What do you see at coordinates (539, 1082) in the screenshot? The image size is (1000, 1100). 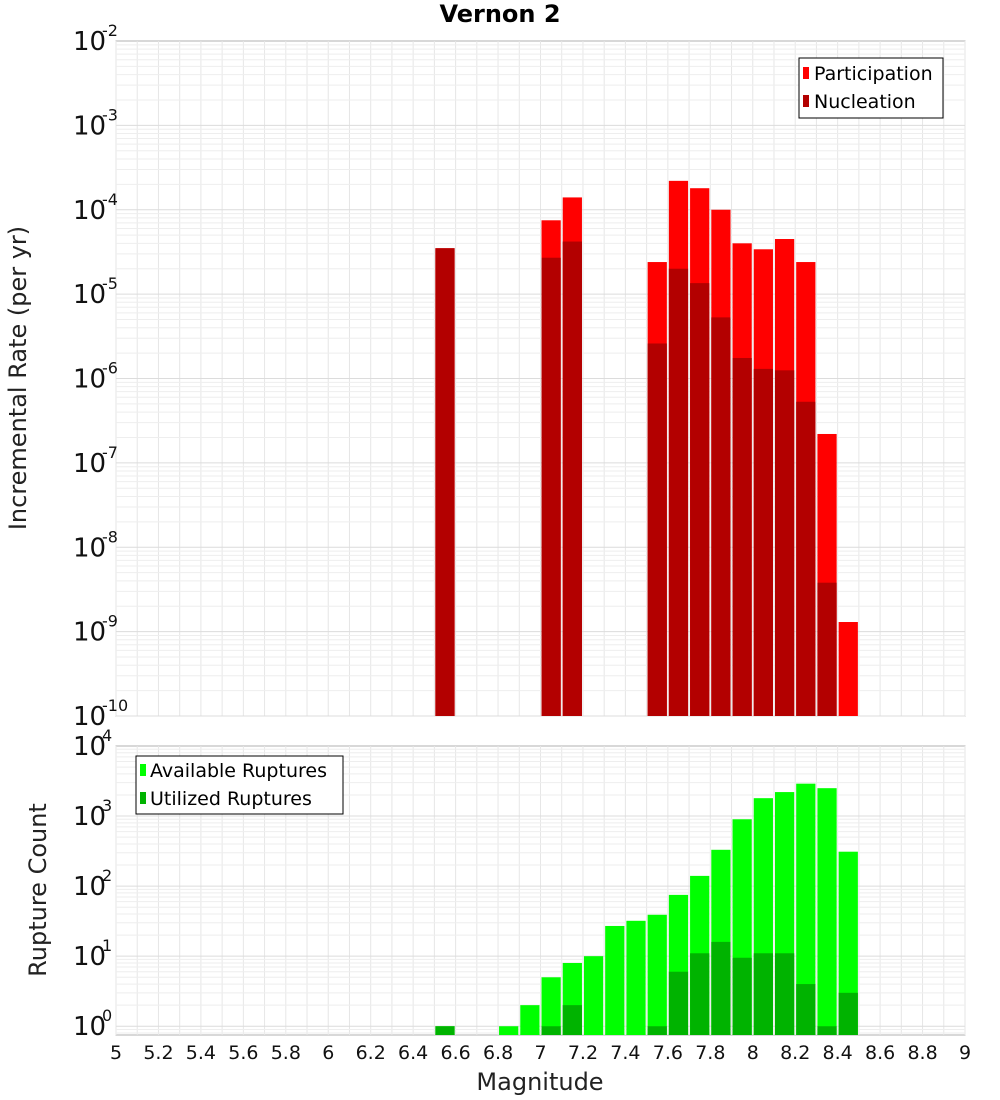 I see `x-axis-label: Magnitude` at bounding box center [539, 1082].